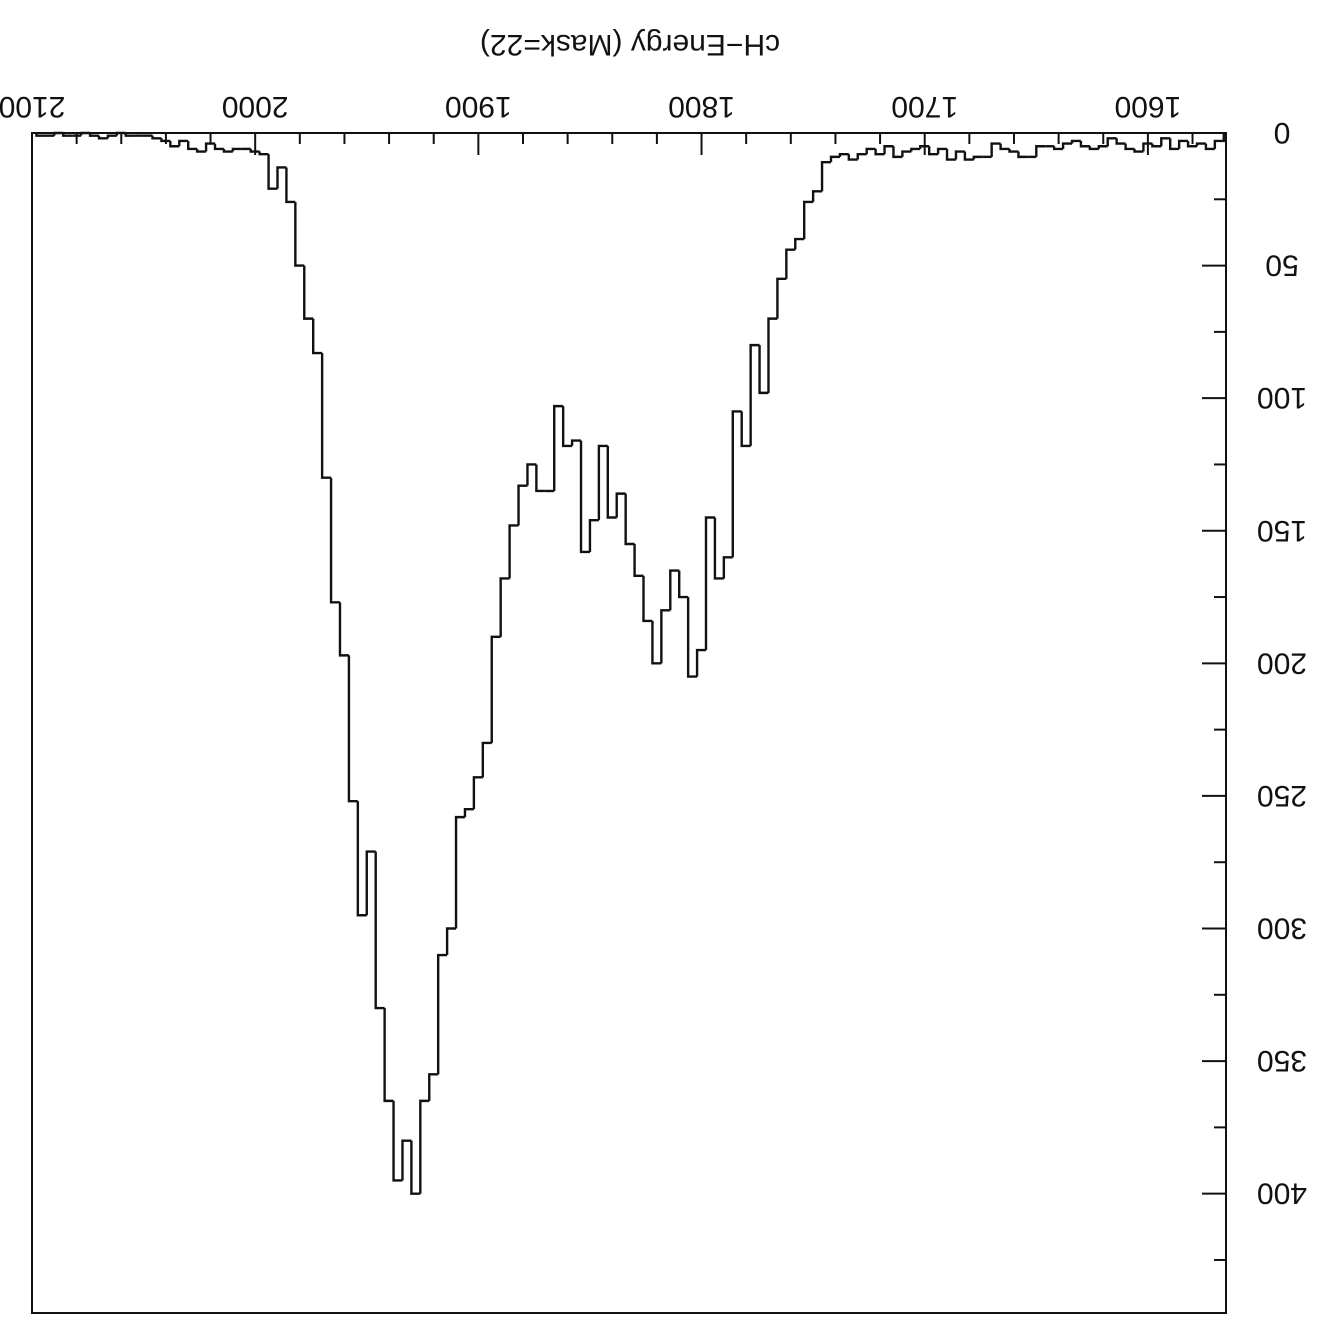  Describe the element at coordinates (1282, 662) in the screenshot. I see `y-tick-label: 200` at that location.